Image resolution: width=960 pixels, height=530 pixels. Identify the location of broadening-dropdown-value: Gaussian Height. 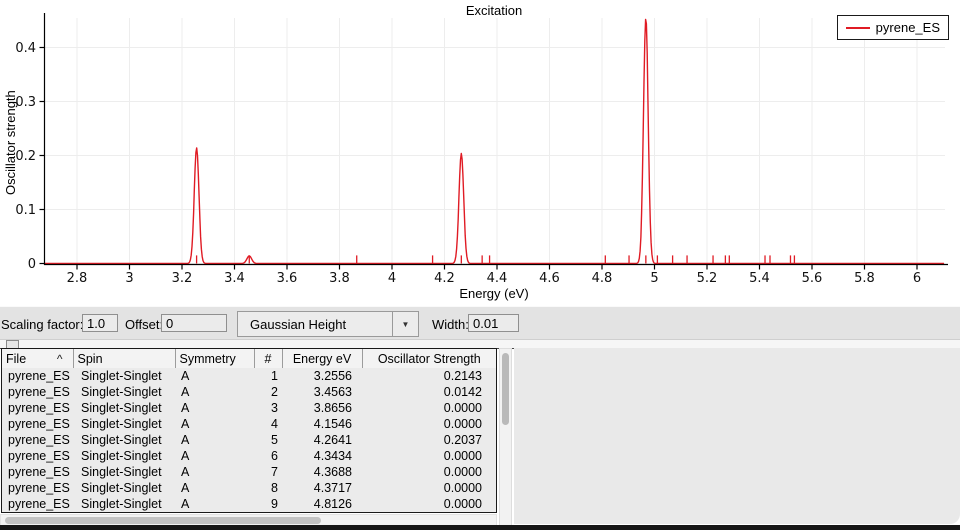
(298, 324).